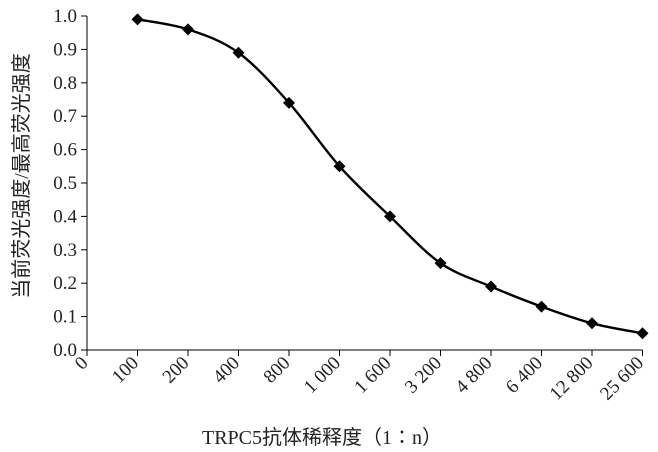 Image resolution: width=658 pixels, height=452 pixels. What do you see at coordinates (372, 375) in the screenshot?
I see `x-tick-label: 1 600` at bounding box center [372, 375].